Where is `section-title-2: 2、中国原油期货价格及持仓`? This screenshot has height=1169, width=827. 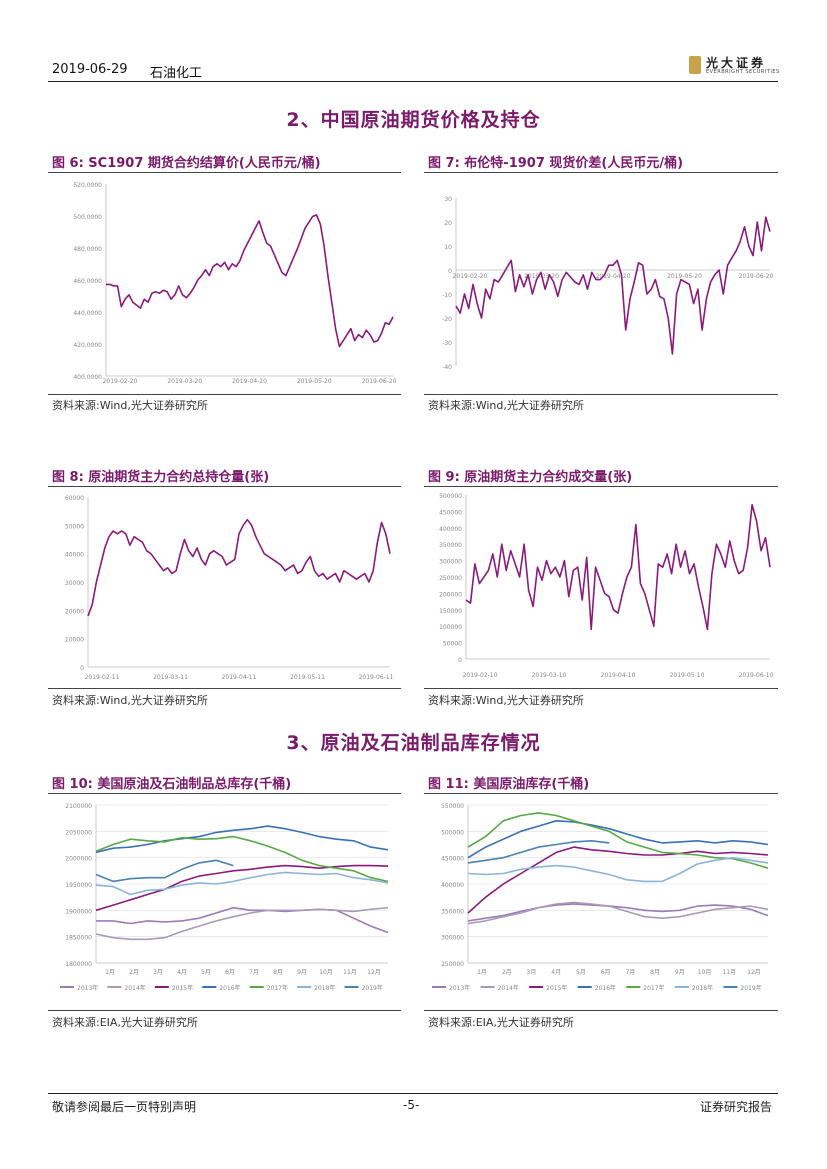
section-title-2: 2、中国原油期货价格及持仓 is located at coordinates (413, 120).